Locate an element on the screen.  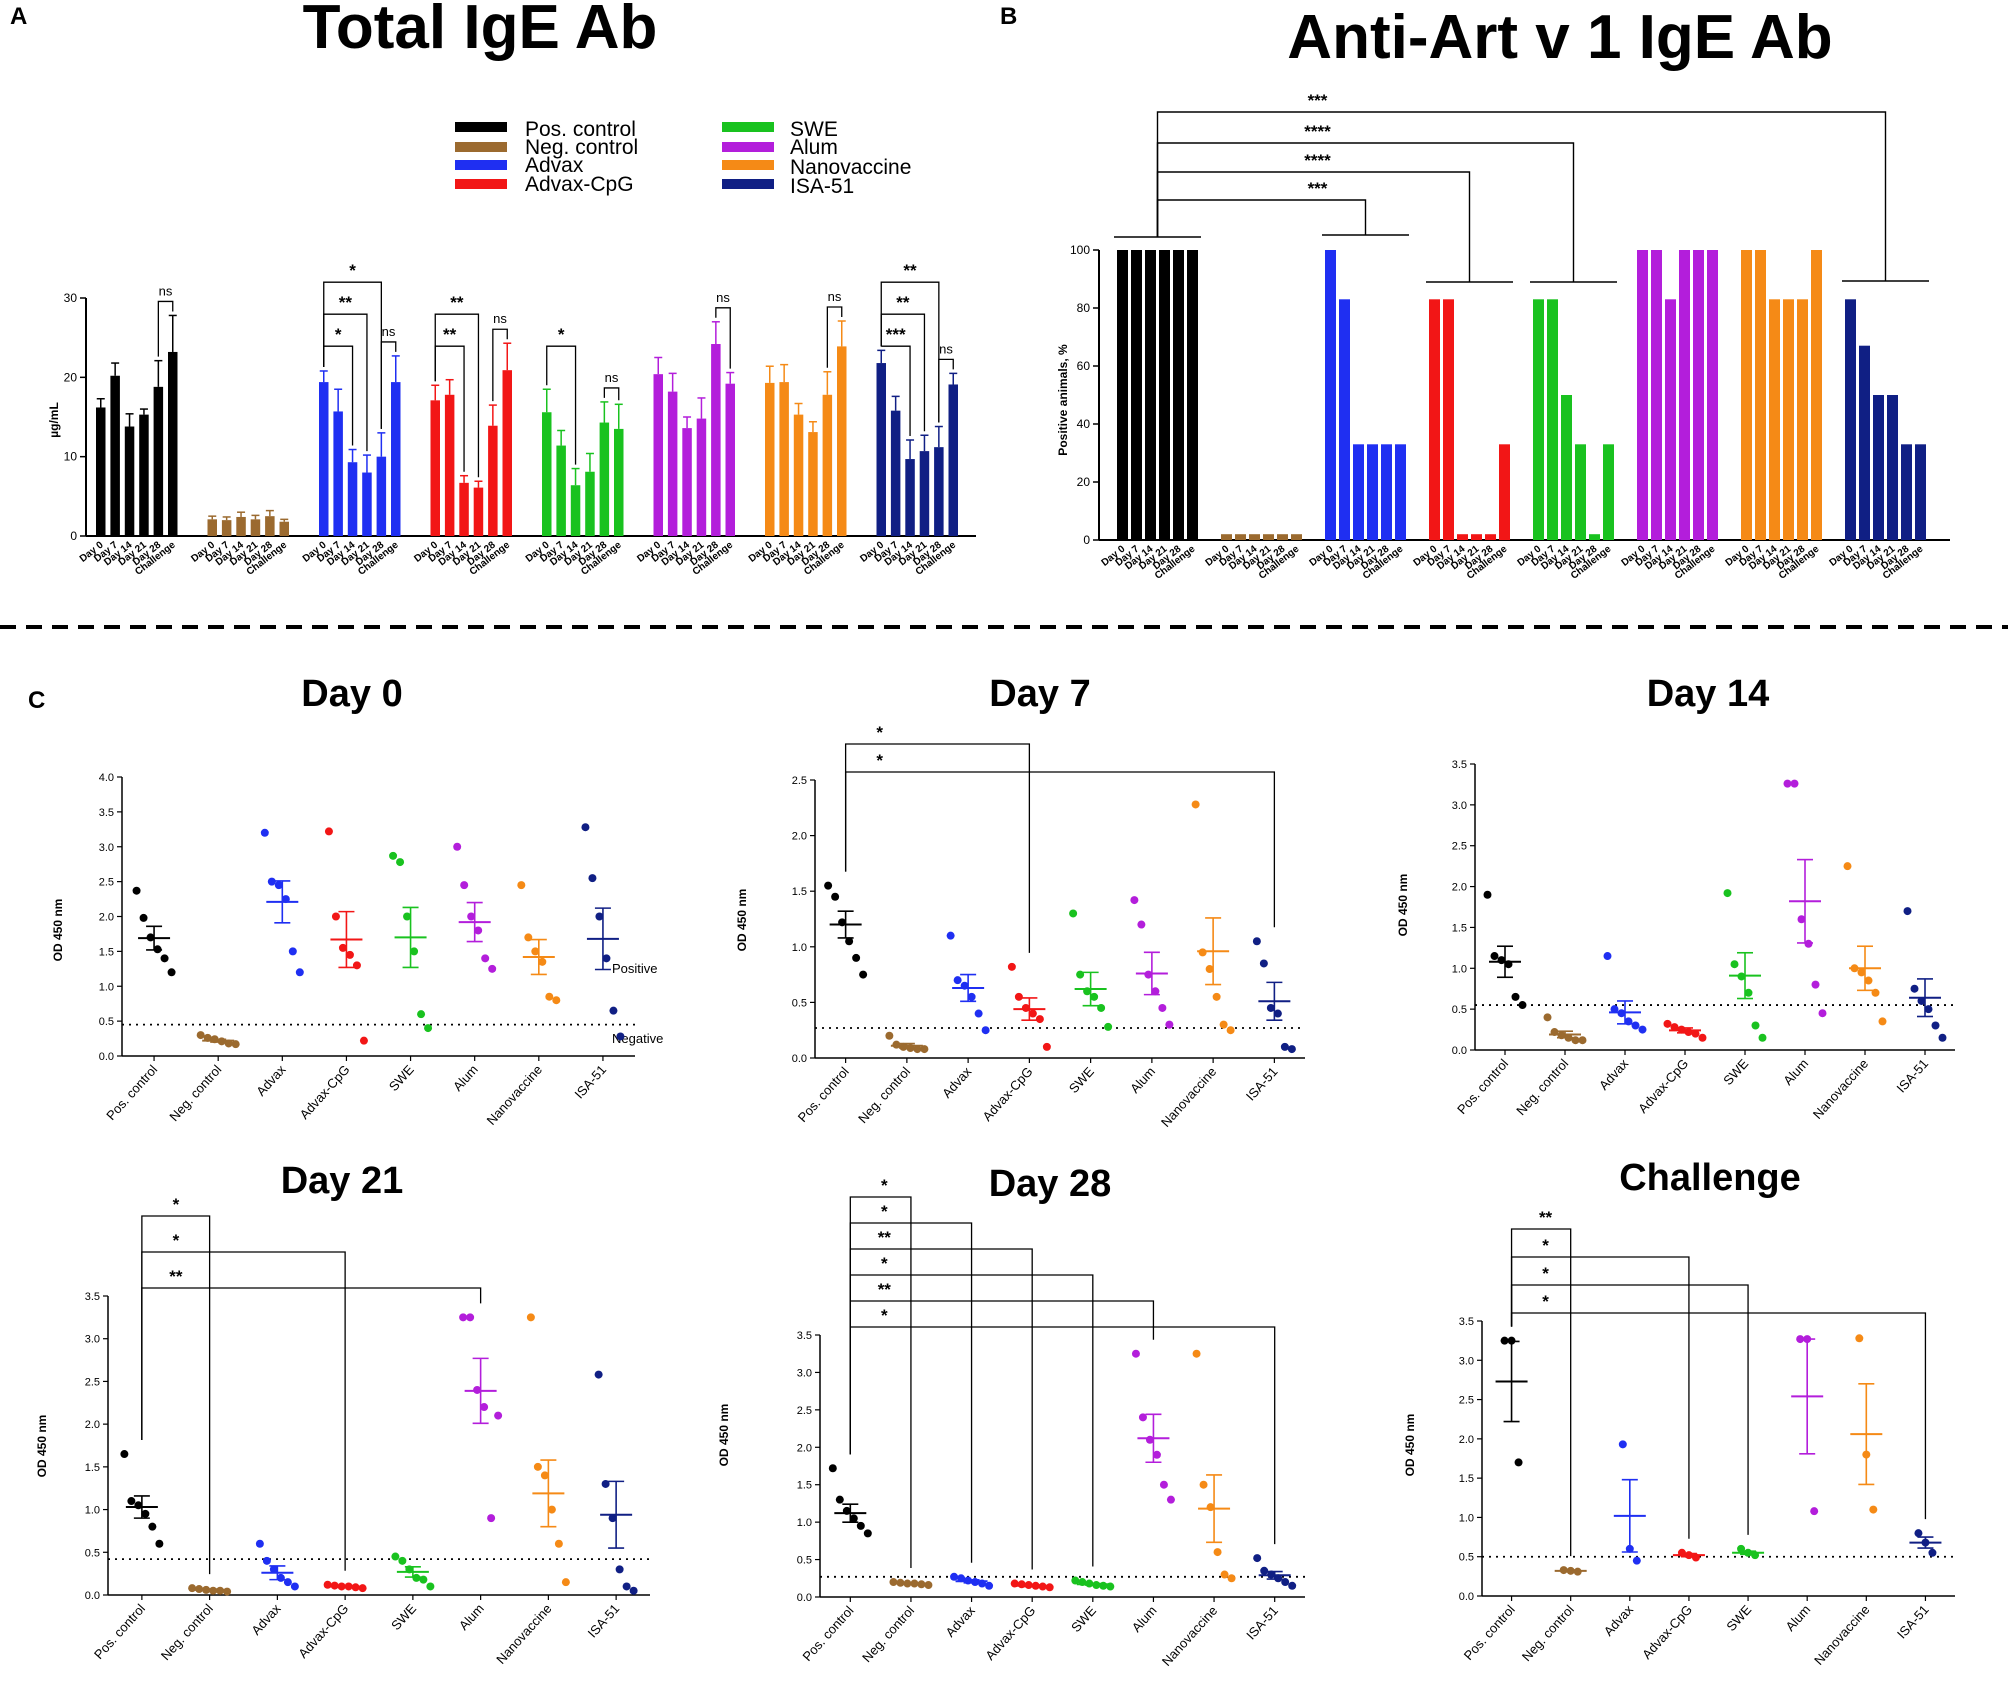
panel-b-y-axis-title: Positive animals, % is located at coordinates (1063, 400).